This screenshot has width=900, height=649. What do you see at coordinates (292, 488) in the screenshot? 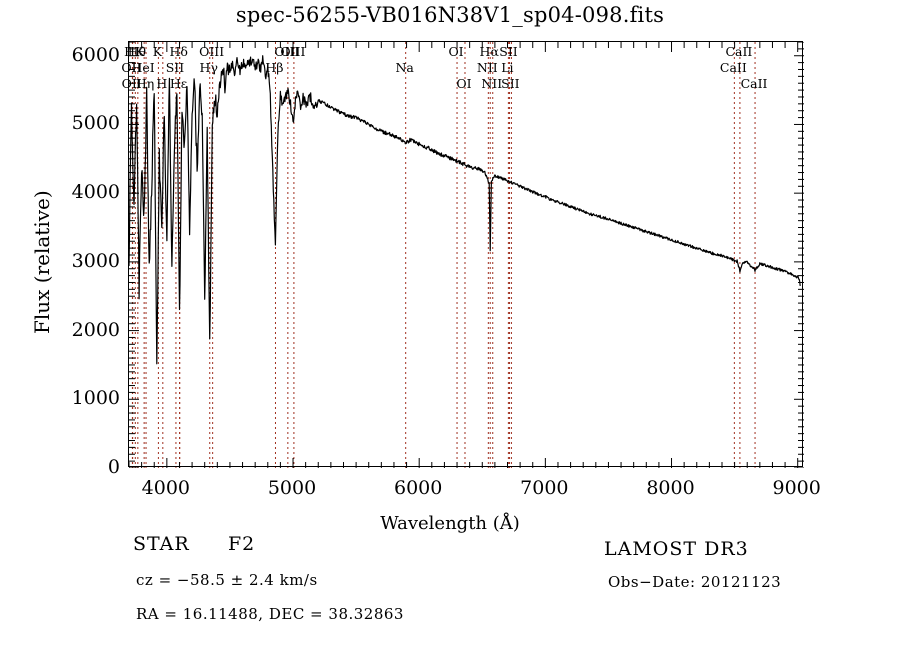
I see `x-tick-5000: 5000` at bounding box center [292, 488].